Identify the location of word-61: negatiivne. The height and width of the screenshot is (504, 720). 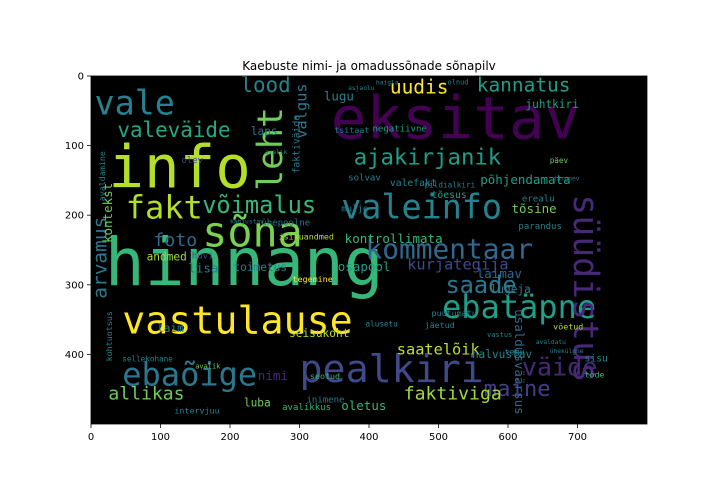
(399, 130).